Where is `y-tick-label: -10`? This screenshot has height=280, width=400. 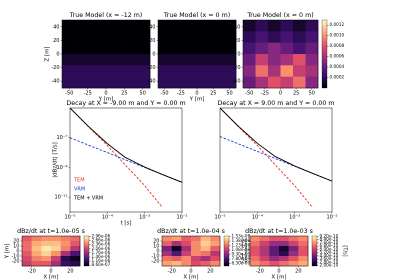 y-tick-label: -10 is located at coordinates (15, 257).